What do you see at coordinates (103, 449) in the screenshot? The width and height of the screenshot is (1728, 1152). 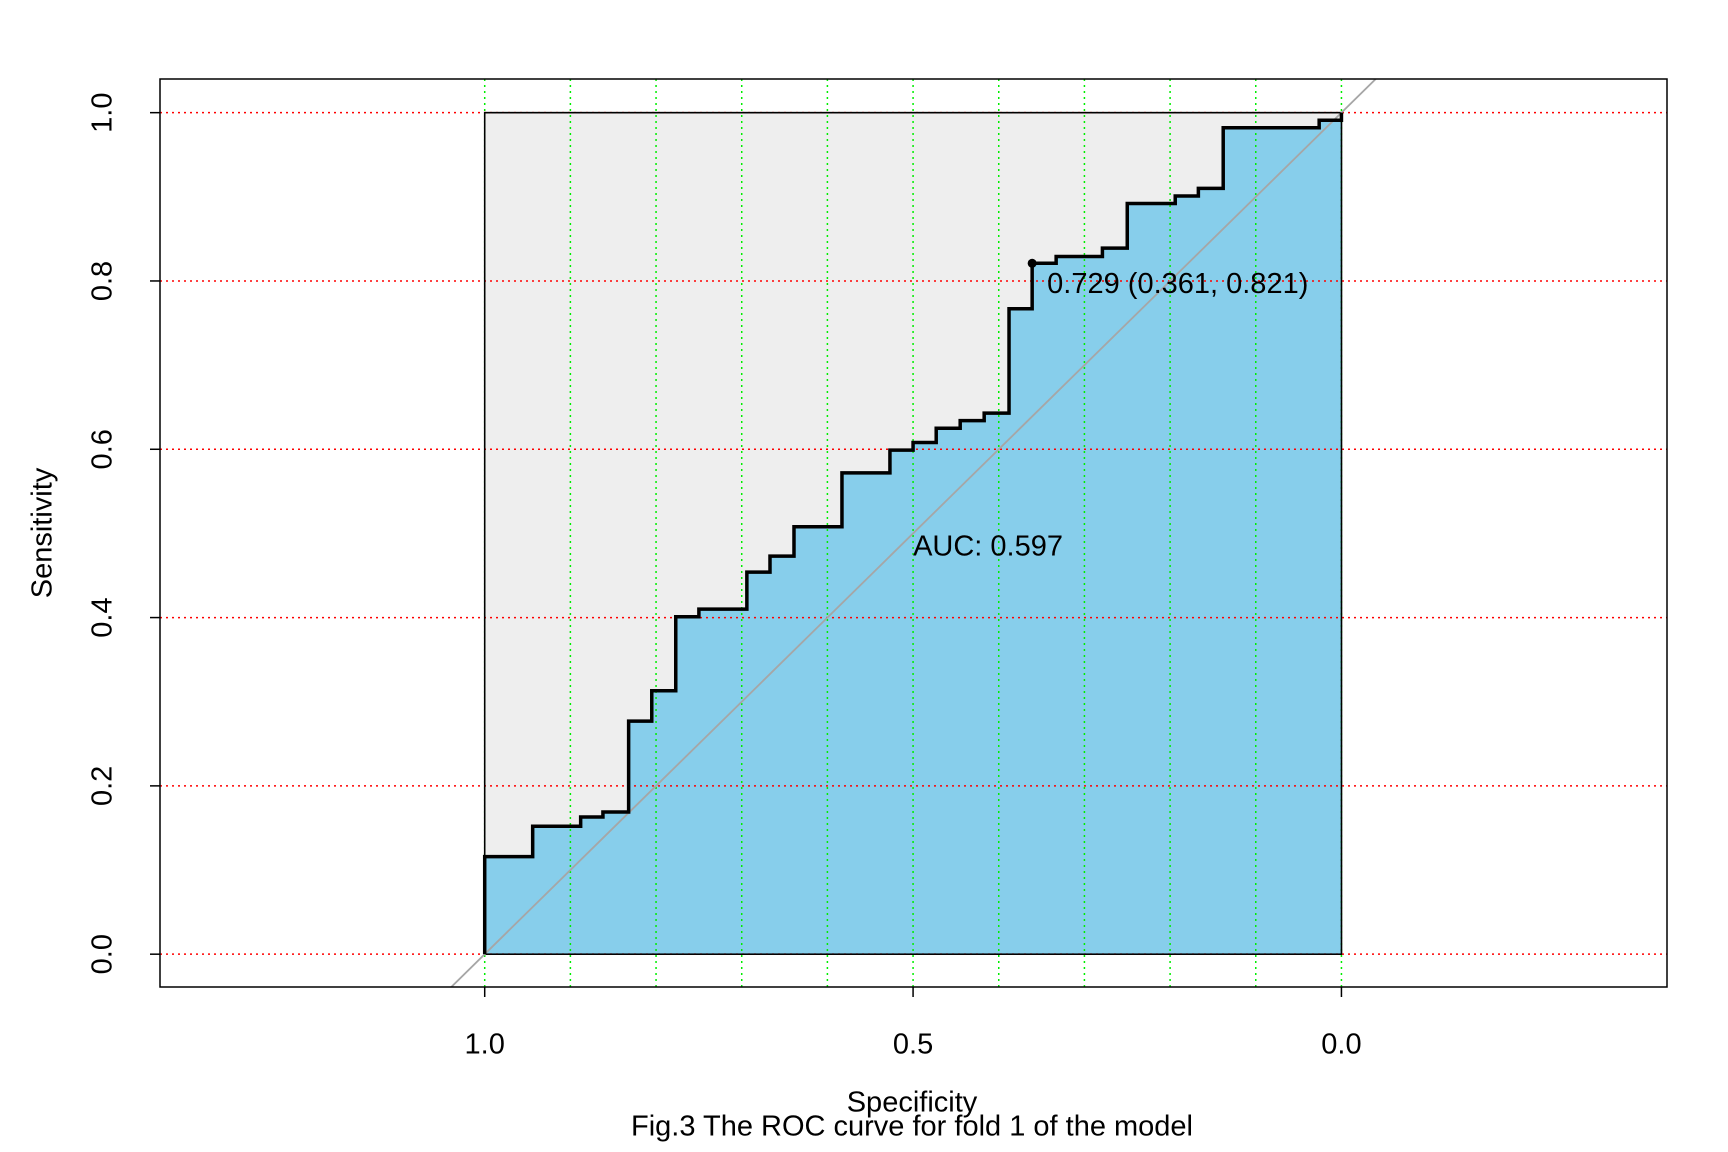 I see `y-tick-label: 0.6` at bounding box center [103, 449].